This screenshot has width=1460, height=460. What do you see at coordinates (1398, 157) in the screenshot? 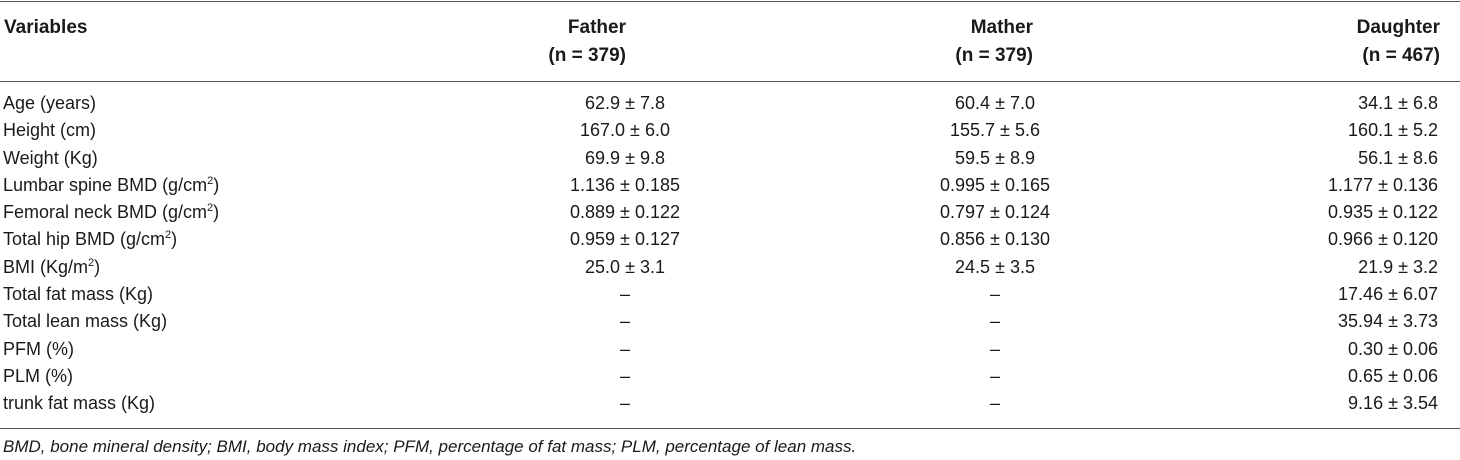
I see `daughter-cell: 56.1 ± 8.6` at bounding box center [1398, 157].